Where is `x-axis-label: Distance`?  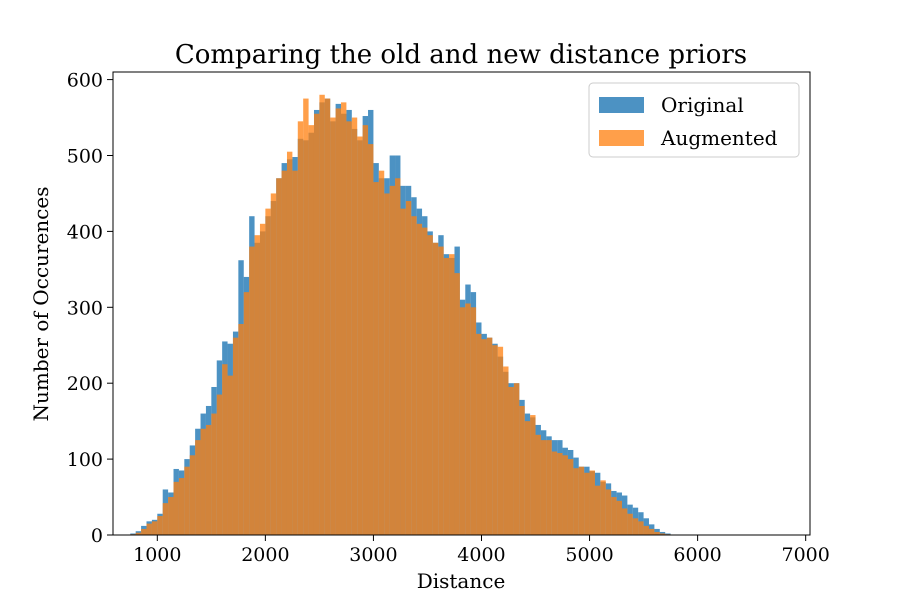 x-axis-label: Distance is located at coordinates (461, 581).